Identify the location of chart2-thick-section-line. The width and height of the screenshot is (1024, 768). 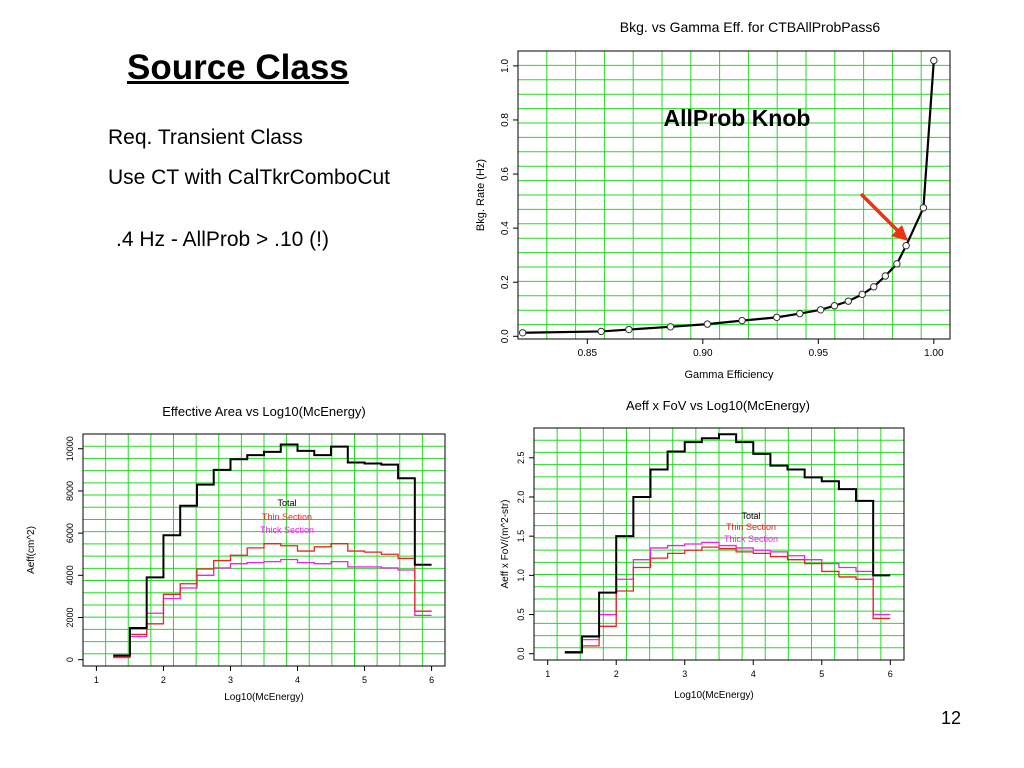
(272, 608).